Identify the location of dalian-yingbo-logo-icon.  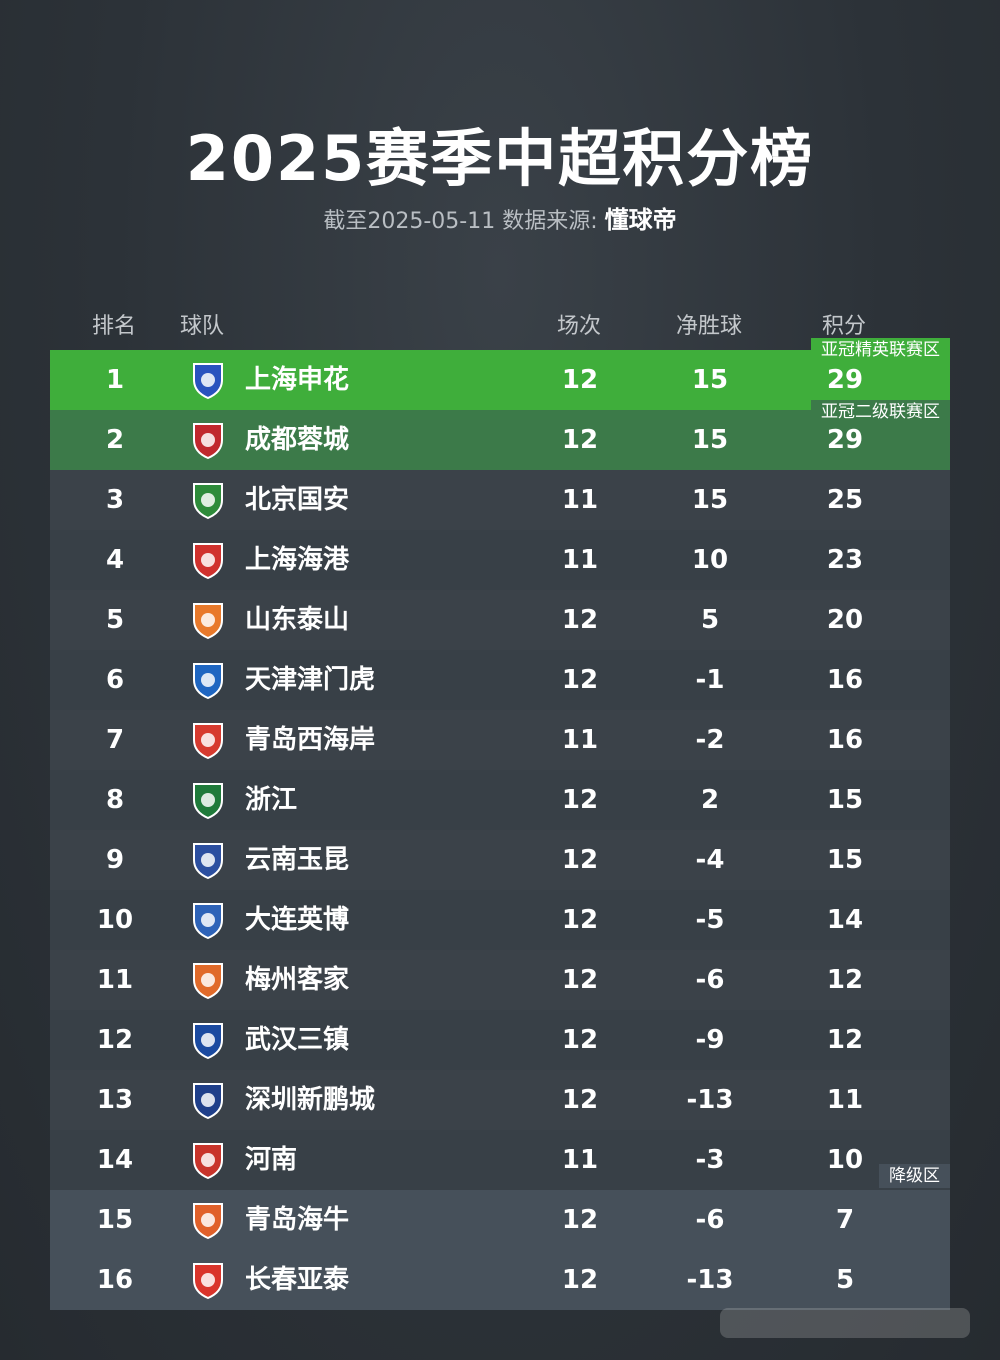
(208, 921).